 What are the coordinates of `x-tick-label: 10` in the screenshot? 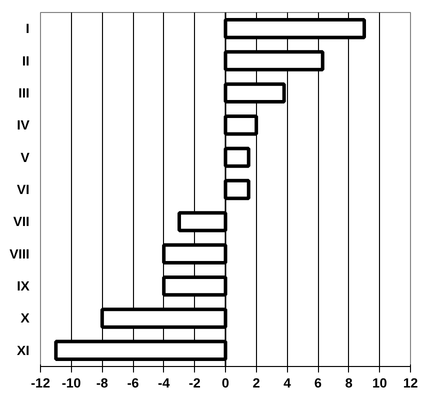 It's located at (380, 383).